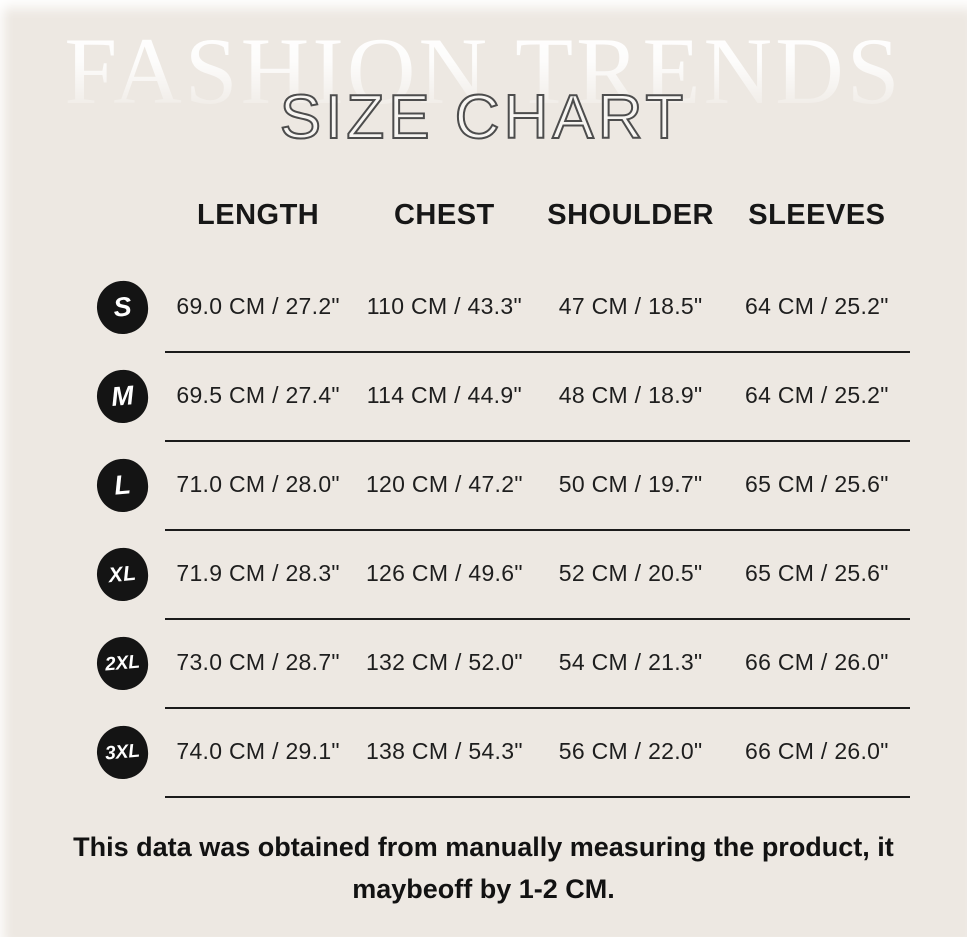  Describe the element at coordinates (131, 224) in the screenshot. I see `header-badge-spacer` at that location.